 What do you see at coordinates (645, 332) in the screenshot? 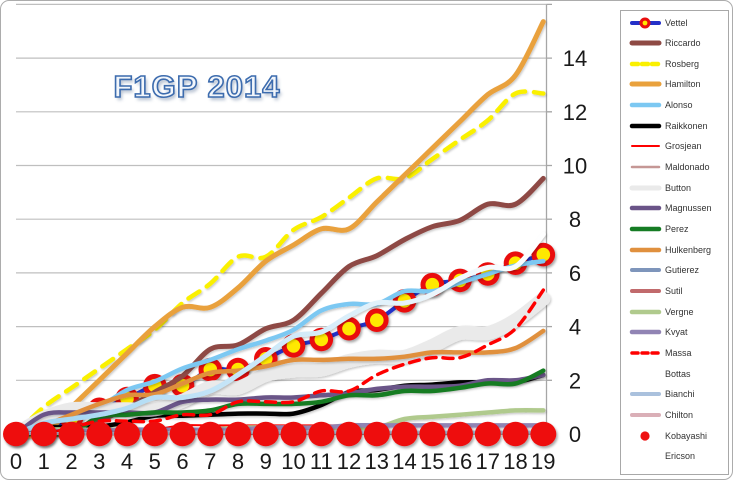
I see `legend-swatch-kvyat-icon` at bounding box center [645, 332].